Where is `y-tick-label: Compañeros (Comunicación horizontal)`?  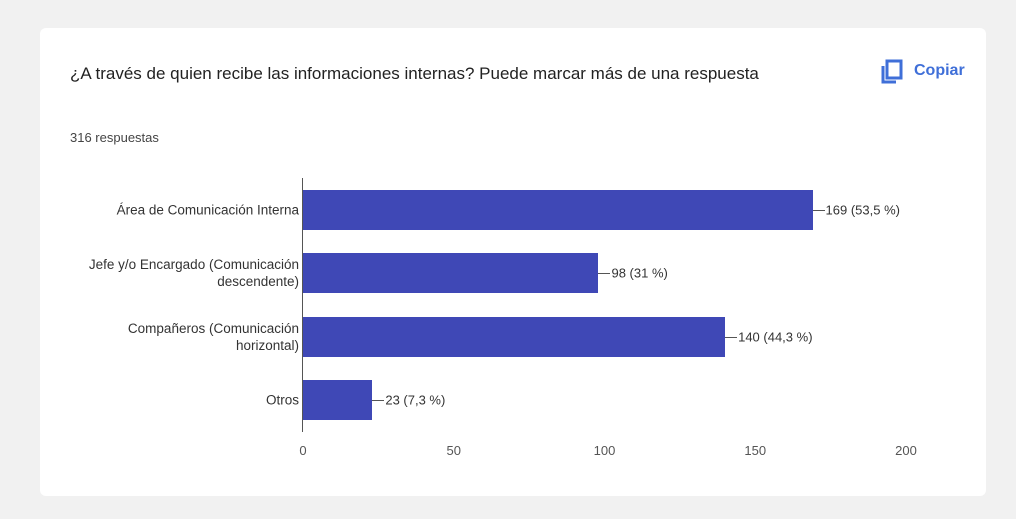
y-tick-label: Compañeros (Comunicación horizontal) is located at coordinates (213, 336).